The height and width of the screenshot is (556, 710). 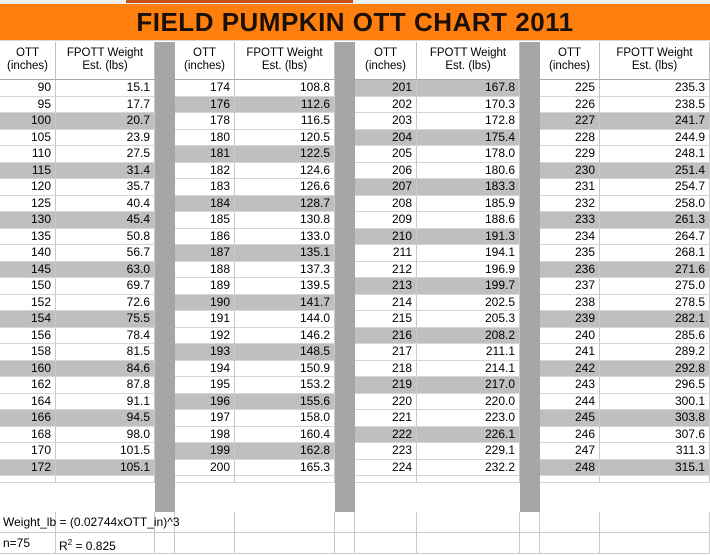 What do you see at coordinates (77, 467) in the screenshot?
I see `table-row: 172 105.1` at bounding box center [77, 467].